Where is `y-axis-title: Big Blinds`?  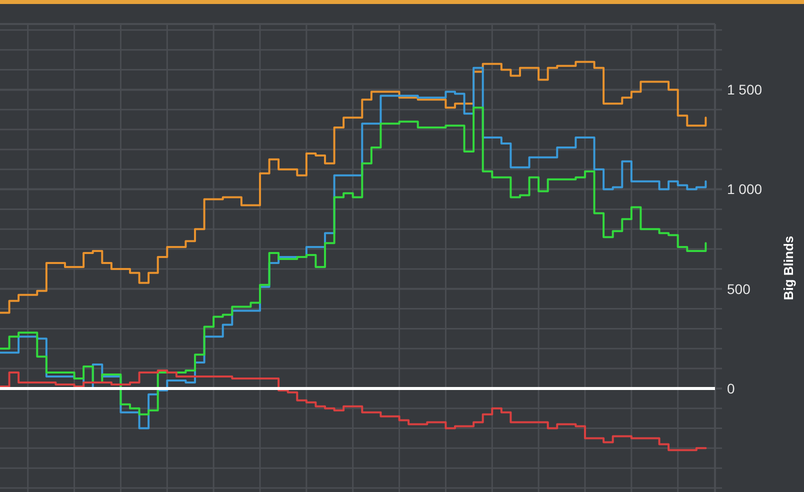
y-axis-title: Big Blinds is located at coordinates (788, 268).